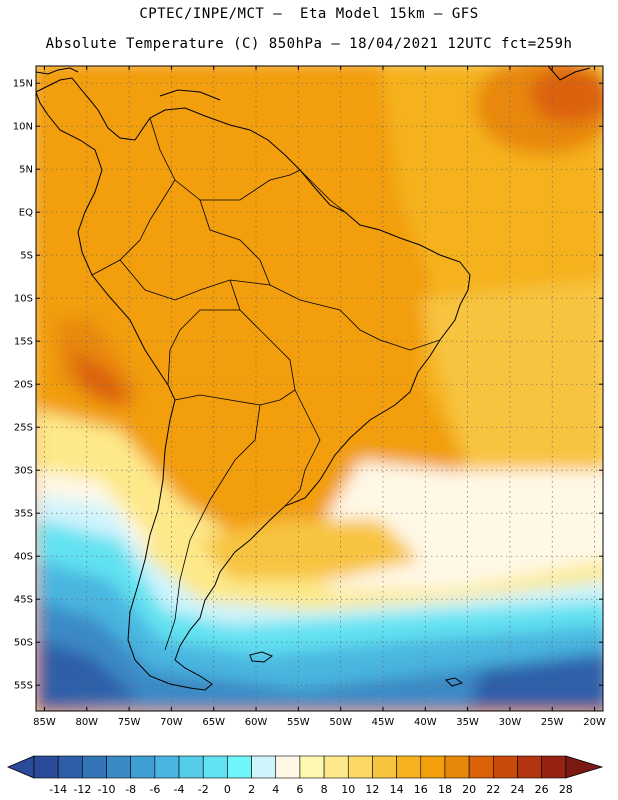 The width and height of the screenshot is (618, 800). What do you see at coordinates (26, 256) in the screenshot?
I see `lat-label: 5S` at bounding box center [26, 256].